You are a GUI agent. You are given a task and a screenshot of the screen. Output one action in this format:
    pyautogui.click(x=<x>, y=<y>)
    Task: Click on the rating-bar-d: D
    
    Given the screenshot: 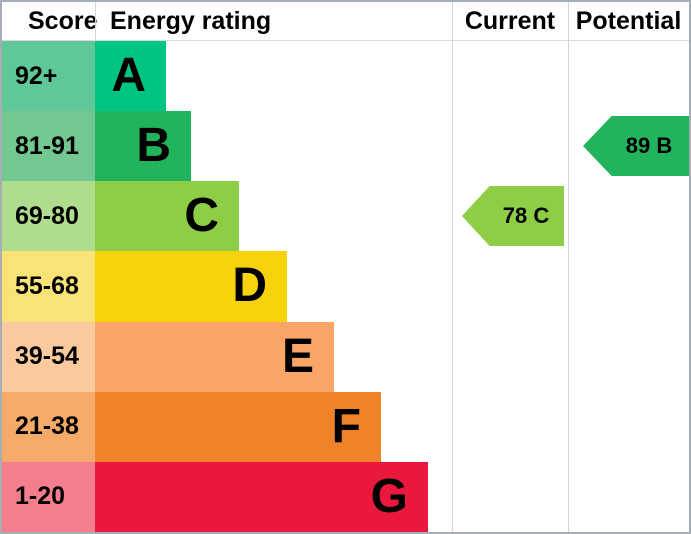 What is the action you would take?
    pyautogui.click(x=191, y=286)
    